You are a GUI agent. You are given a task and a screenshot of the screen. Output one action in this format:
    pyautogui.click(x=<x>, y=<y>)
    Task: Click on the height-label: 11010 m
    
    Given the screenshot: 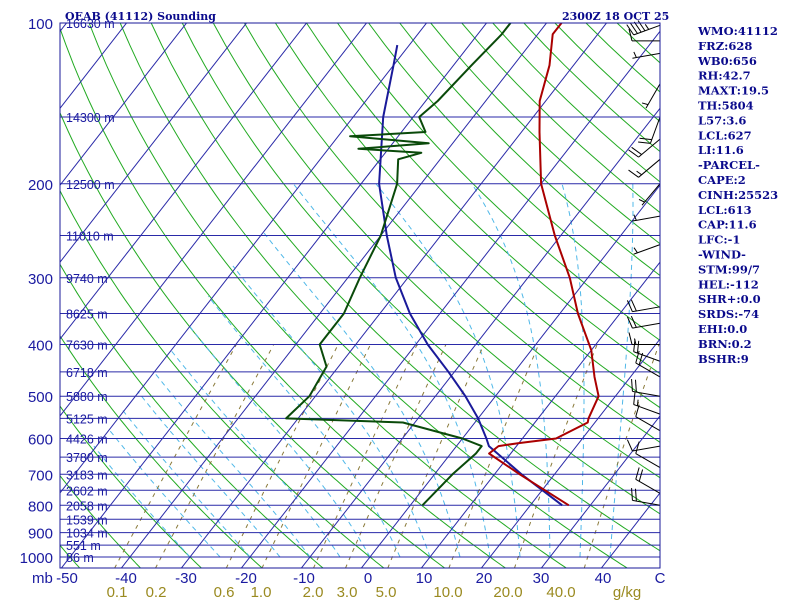 What is the action you would take?
    pyautogui.click(x=90, y=236)
    